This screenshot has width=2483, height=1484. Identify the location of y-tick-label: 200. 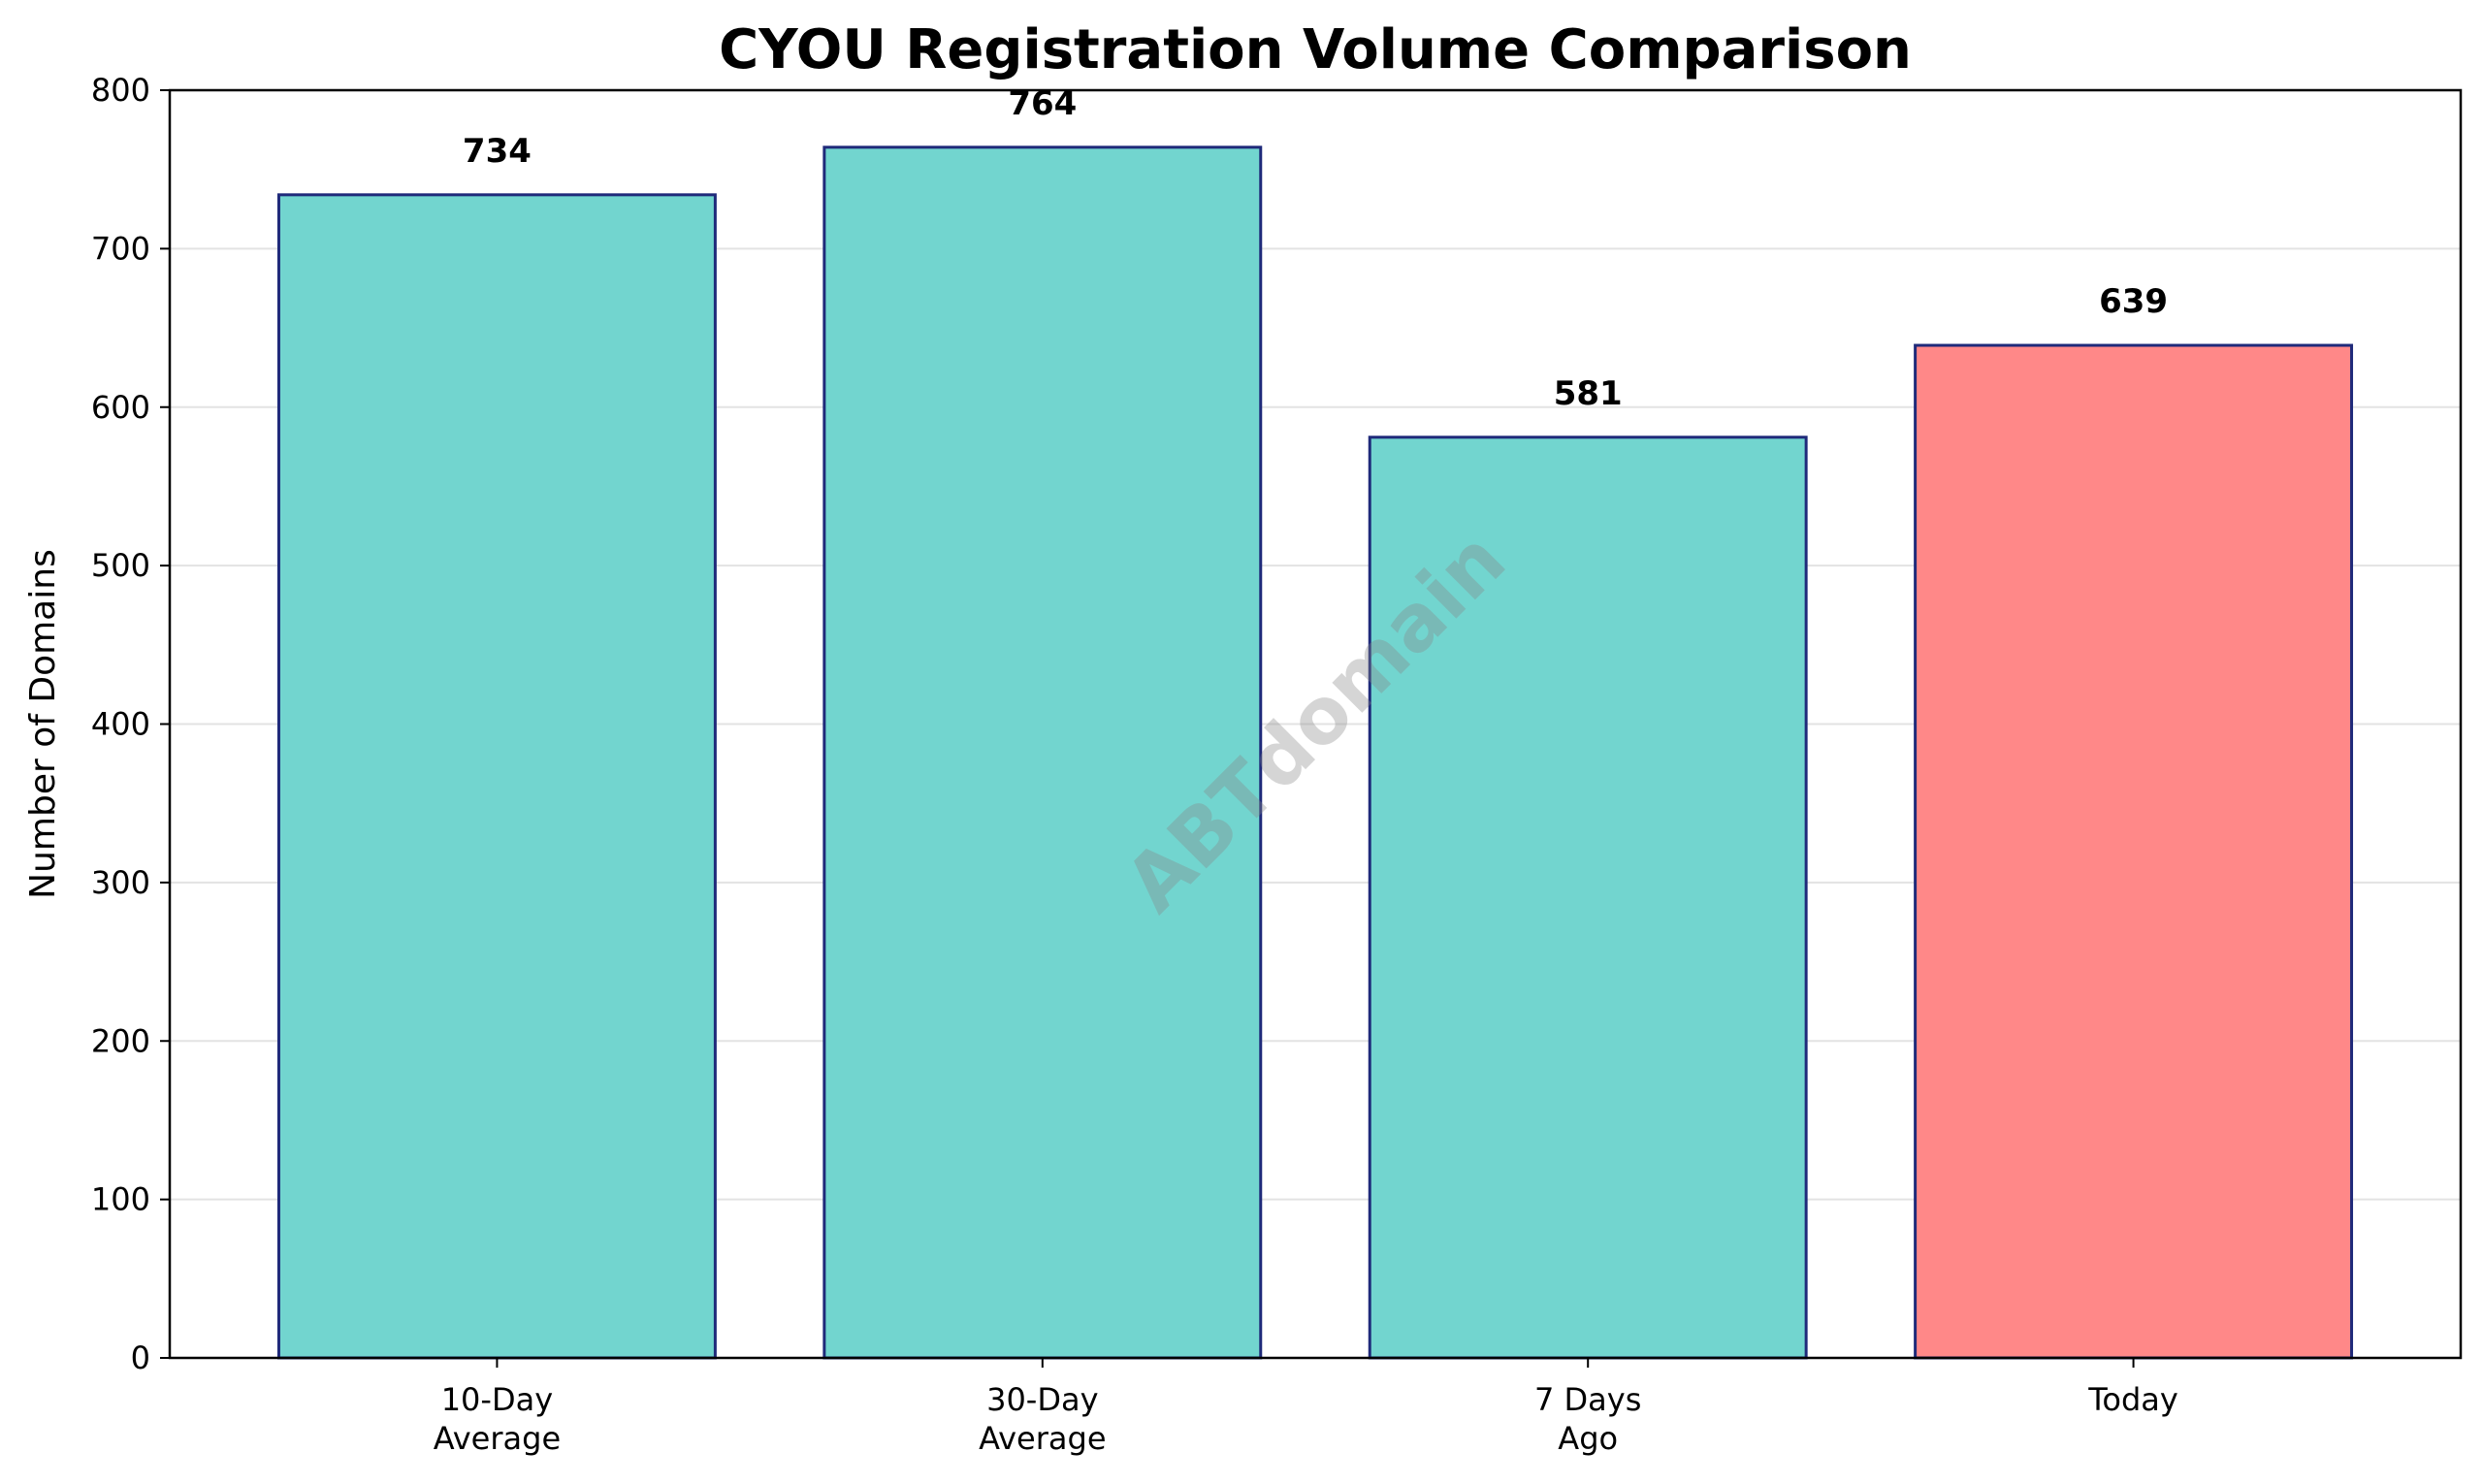
(121, 1040).